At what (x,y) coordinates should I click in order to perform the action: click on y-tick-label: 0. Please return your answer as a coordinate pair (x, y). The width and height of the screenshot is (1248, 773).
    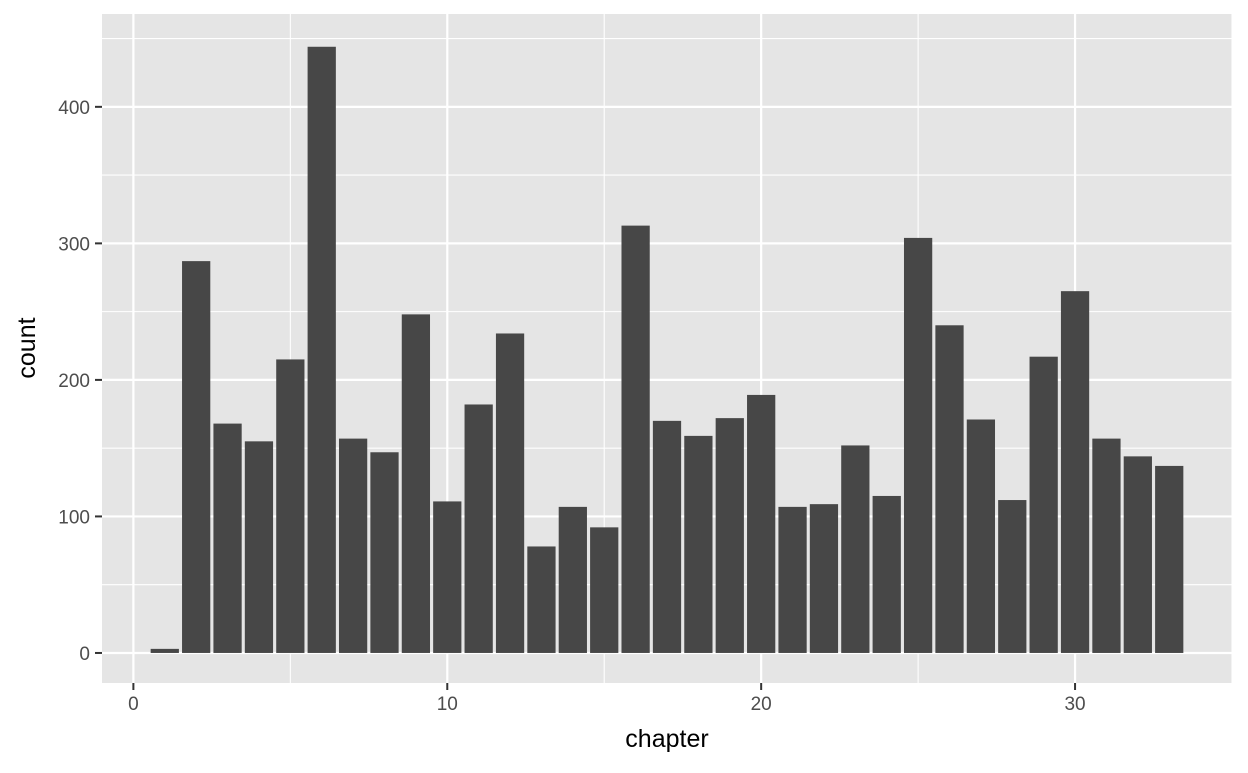
    Looking at the image, I should click on (84, 654).